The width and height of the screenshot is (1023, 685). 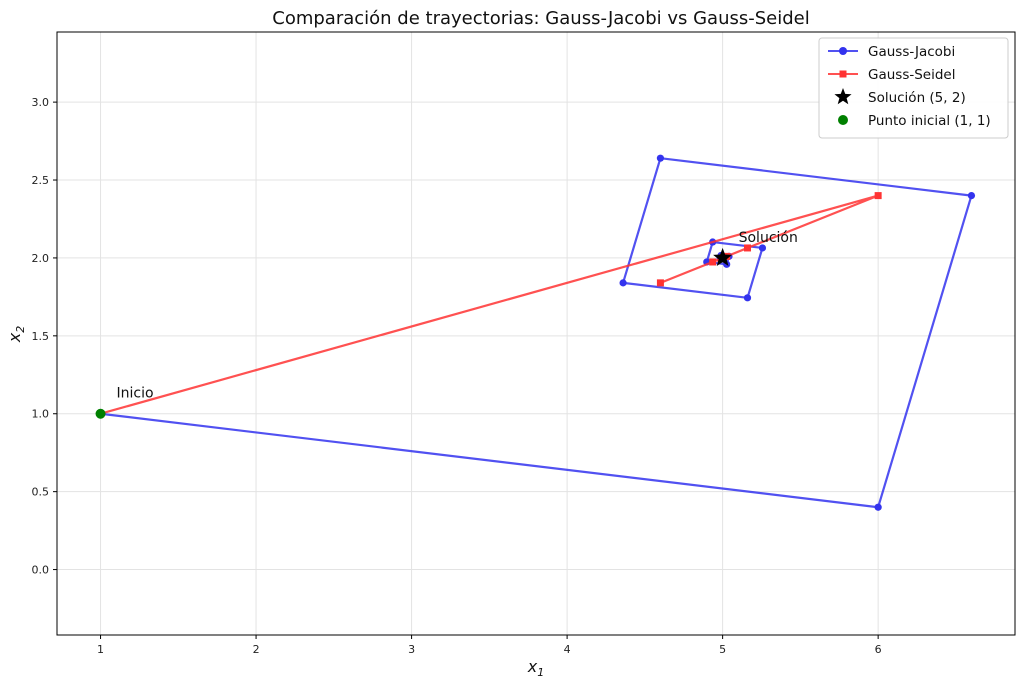 I want to click on y-tick-label: 3.0, so click(x=41, y=102).